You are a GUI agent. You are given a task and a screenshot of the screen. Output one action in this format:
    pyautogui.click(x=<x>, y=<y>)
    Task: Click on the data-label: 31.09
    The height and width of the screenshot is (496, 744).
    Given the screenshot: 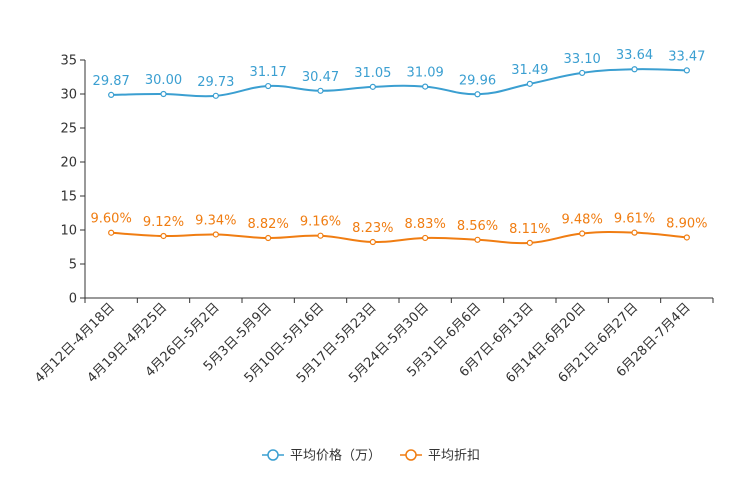 What is the action you would take?
    pyautogui.click(x=425, y=73)
    